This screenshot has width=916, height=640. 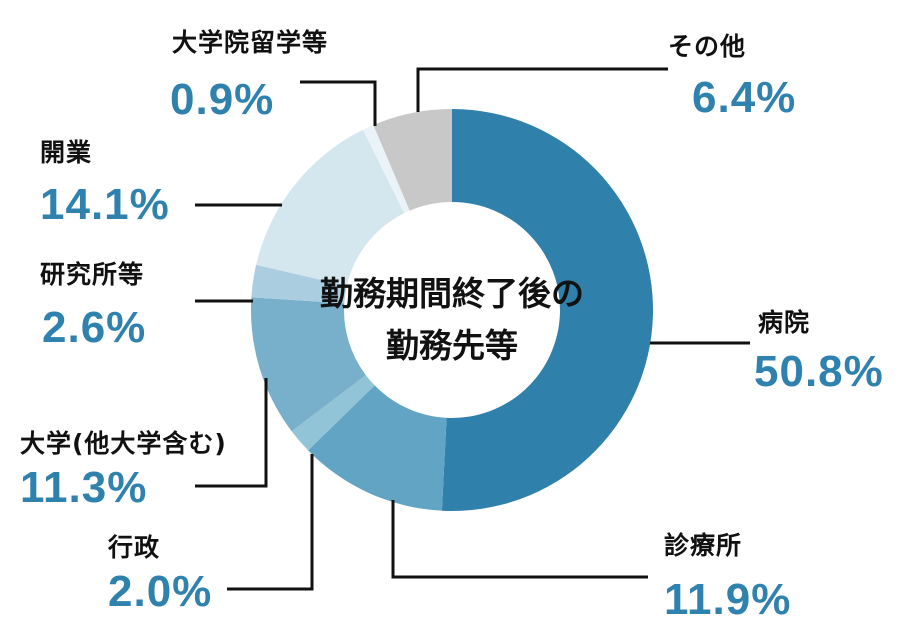 What do you see at coordinates (222, 99) in the screenshot?
I see `label-grad-school-value: 0.9%` at bounding box center [222, 99].